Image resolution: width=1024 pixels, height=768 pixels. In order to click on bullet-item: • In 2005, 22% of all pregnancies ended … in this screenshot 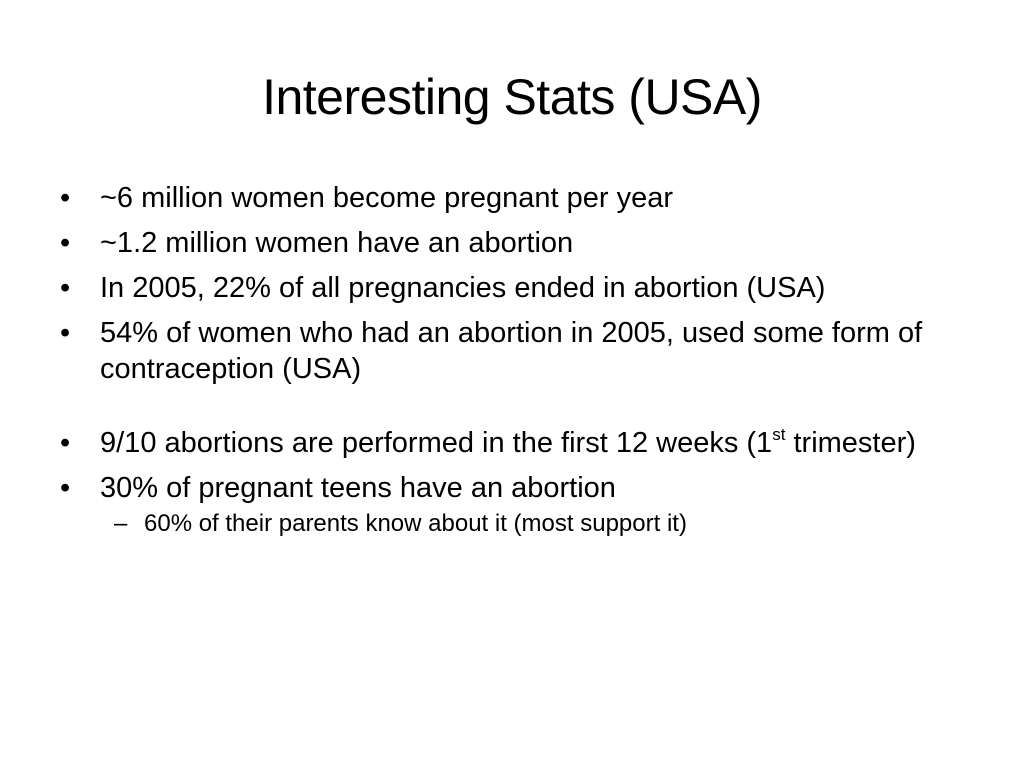, I will do `click(516, 288)`.